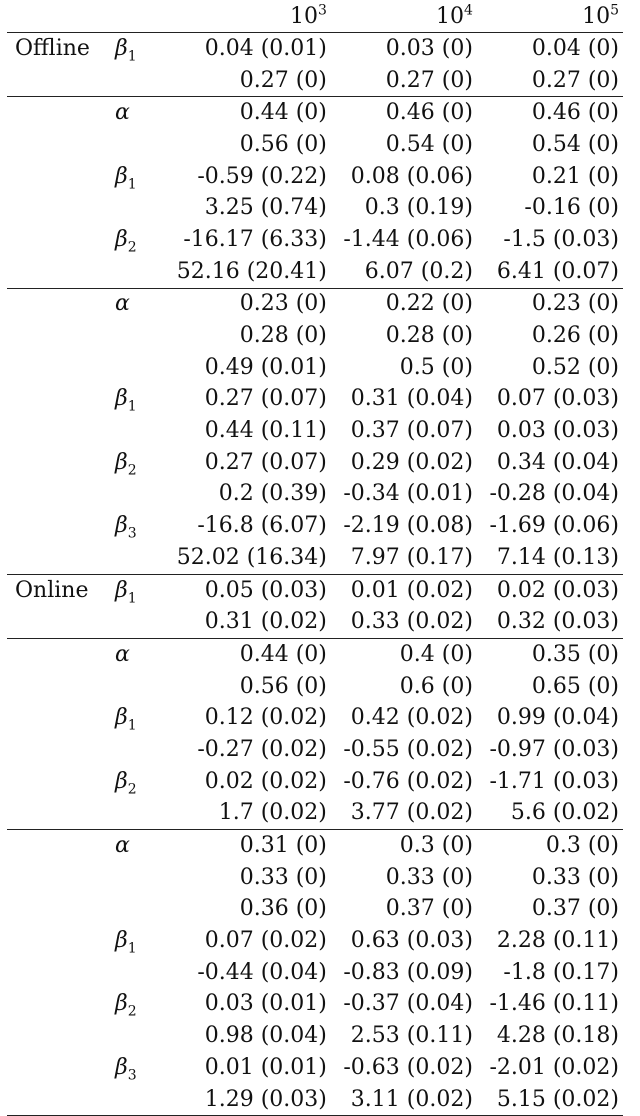 Image resolution: width=640 pixels, height=1116 pixels. What do you see at coordinates (247, 113) in the screenshot?
I see `value-cell: 0.44 (0)` at bounding box center [247, 113].